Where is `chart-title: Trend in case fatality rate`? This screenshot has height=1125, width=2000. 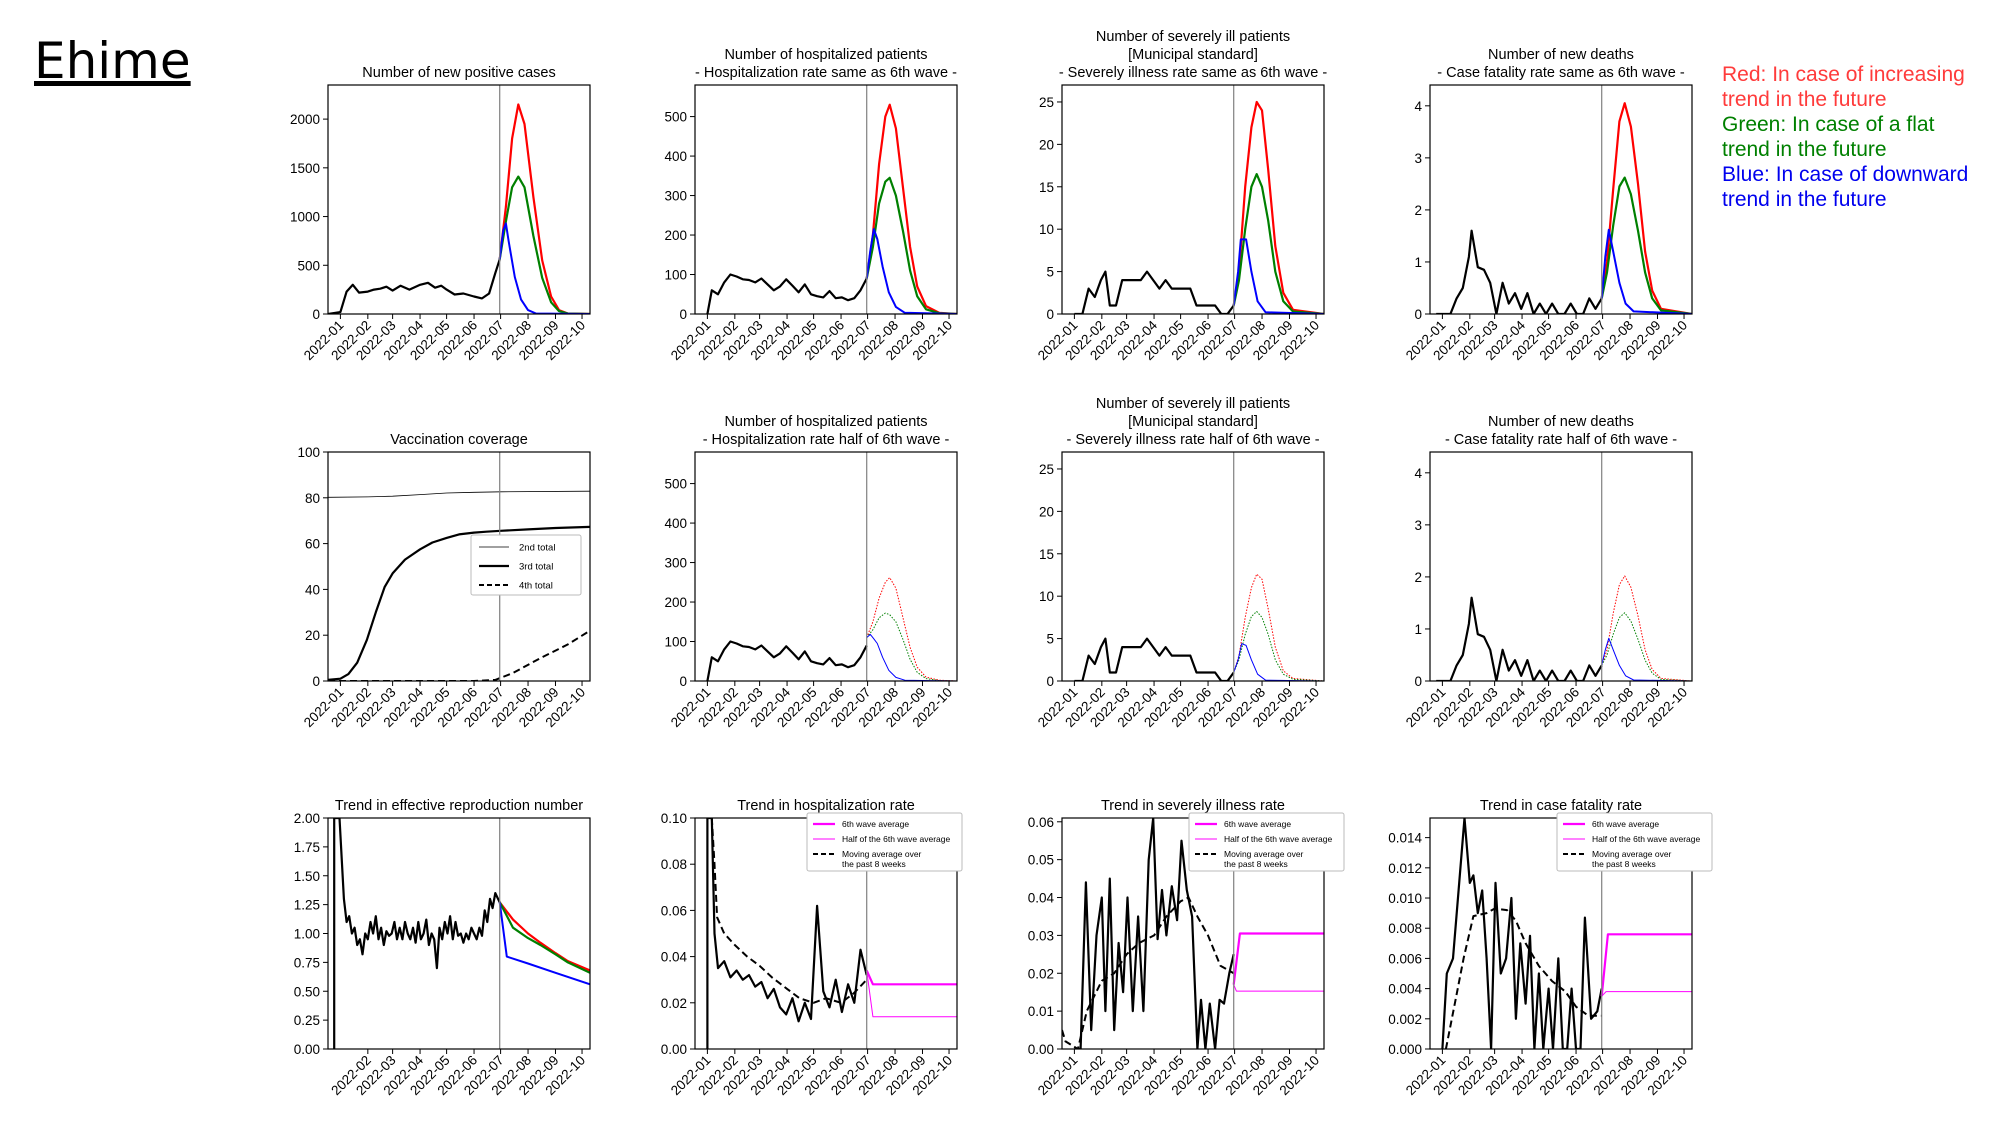
chart-title: Trend in case fatality rate is located at coordinates (1561, 806).